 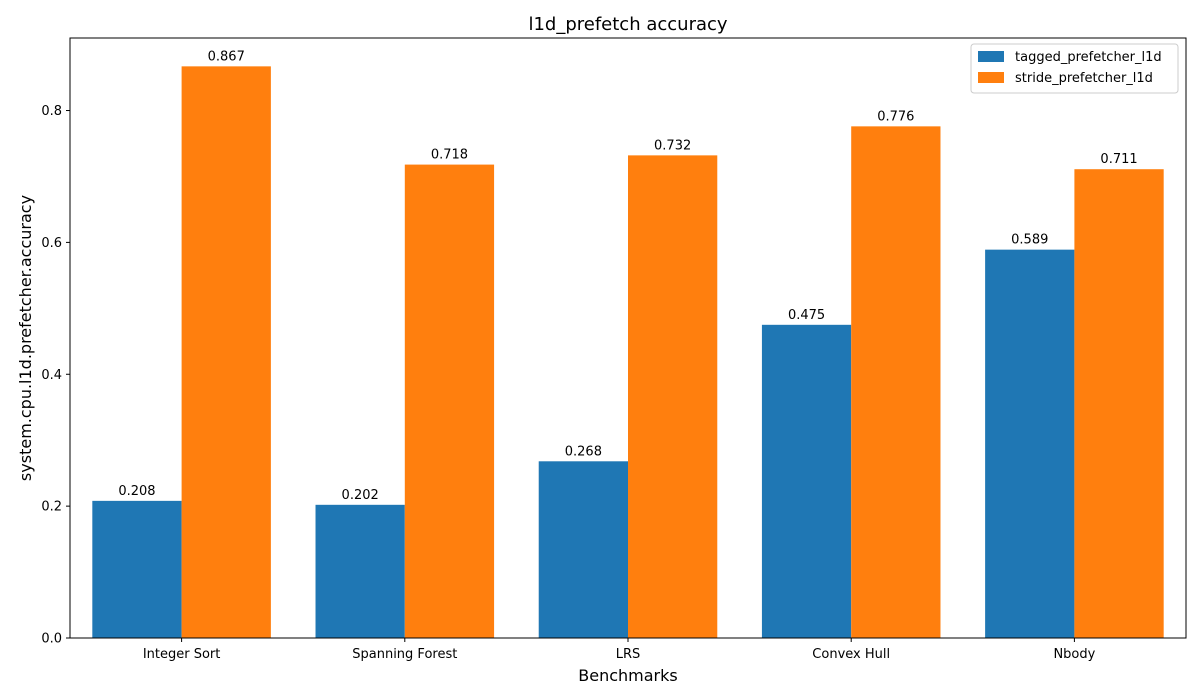 I want to click on y-tick-label: 0.0, so click(x=51, y=639).